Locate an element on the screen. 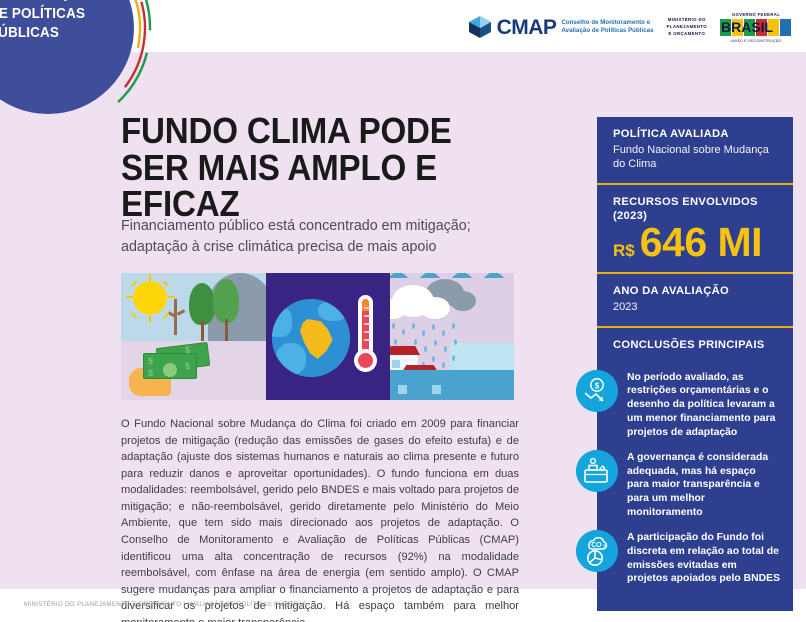 Image resolution: width=806 pixels, height=622 pixels. card-resources-involved: RECURSOS ENVOLVIDOS (2023) R$ 646 MI is located at coordinates (695, 229).